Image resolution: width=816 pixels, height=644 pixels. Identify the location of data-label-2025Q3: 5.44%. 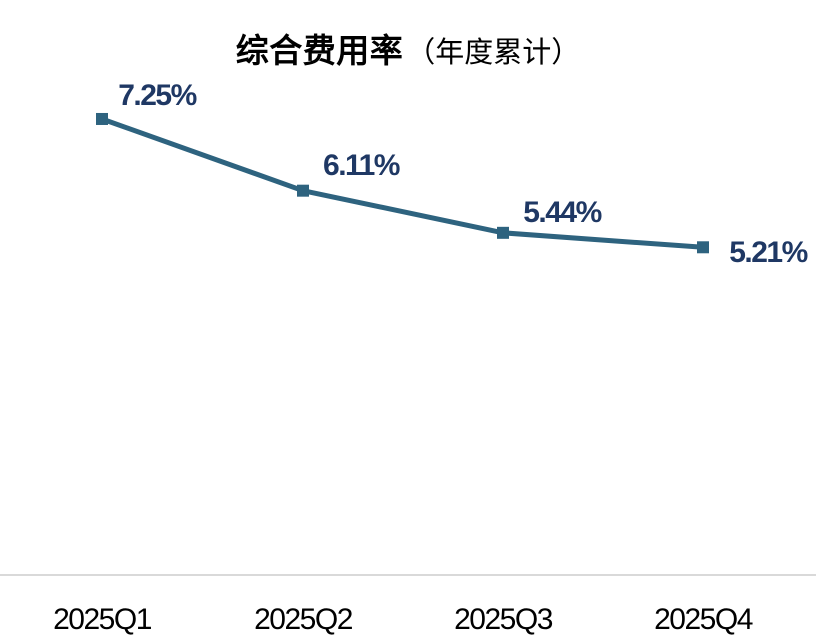
(562, 212).